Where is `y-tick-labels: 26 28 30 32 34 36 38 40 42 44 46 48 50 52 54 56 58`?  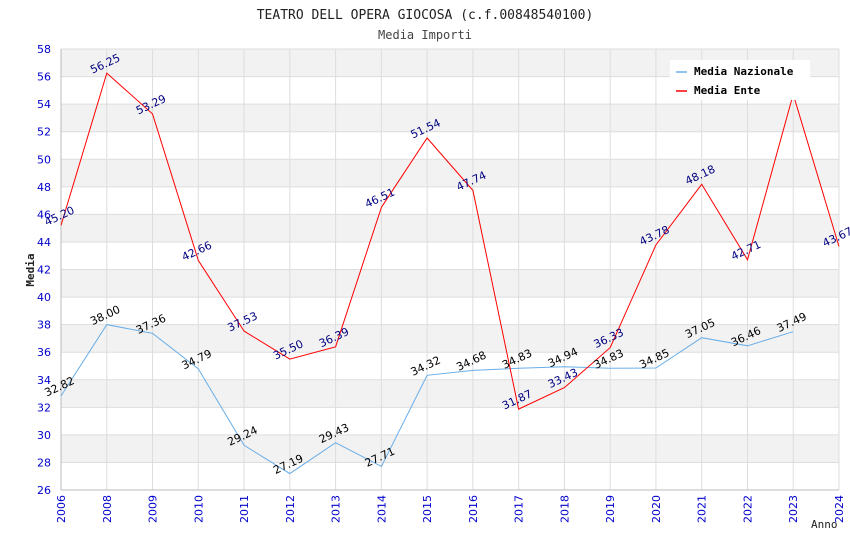
y-tick-labels: 26 28 30 32 34 36 38 40 42 44 46 48 50 52 54 56 58 is located at coordinates (44, 270).